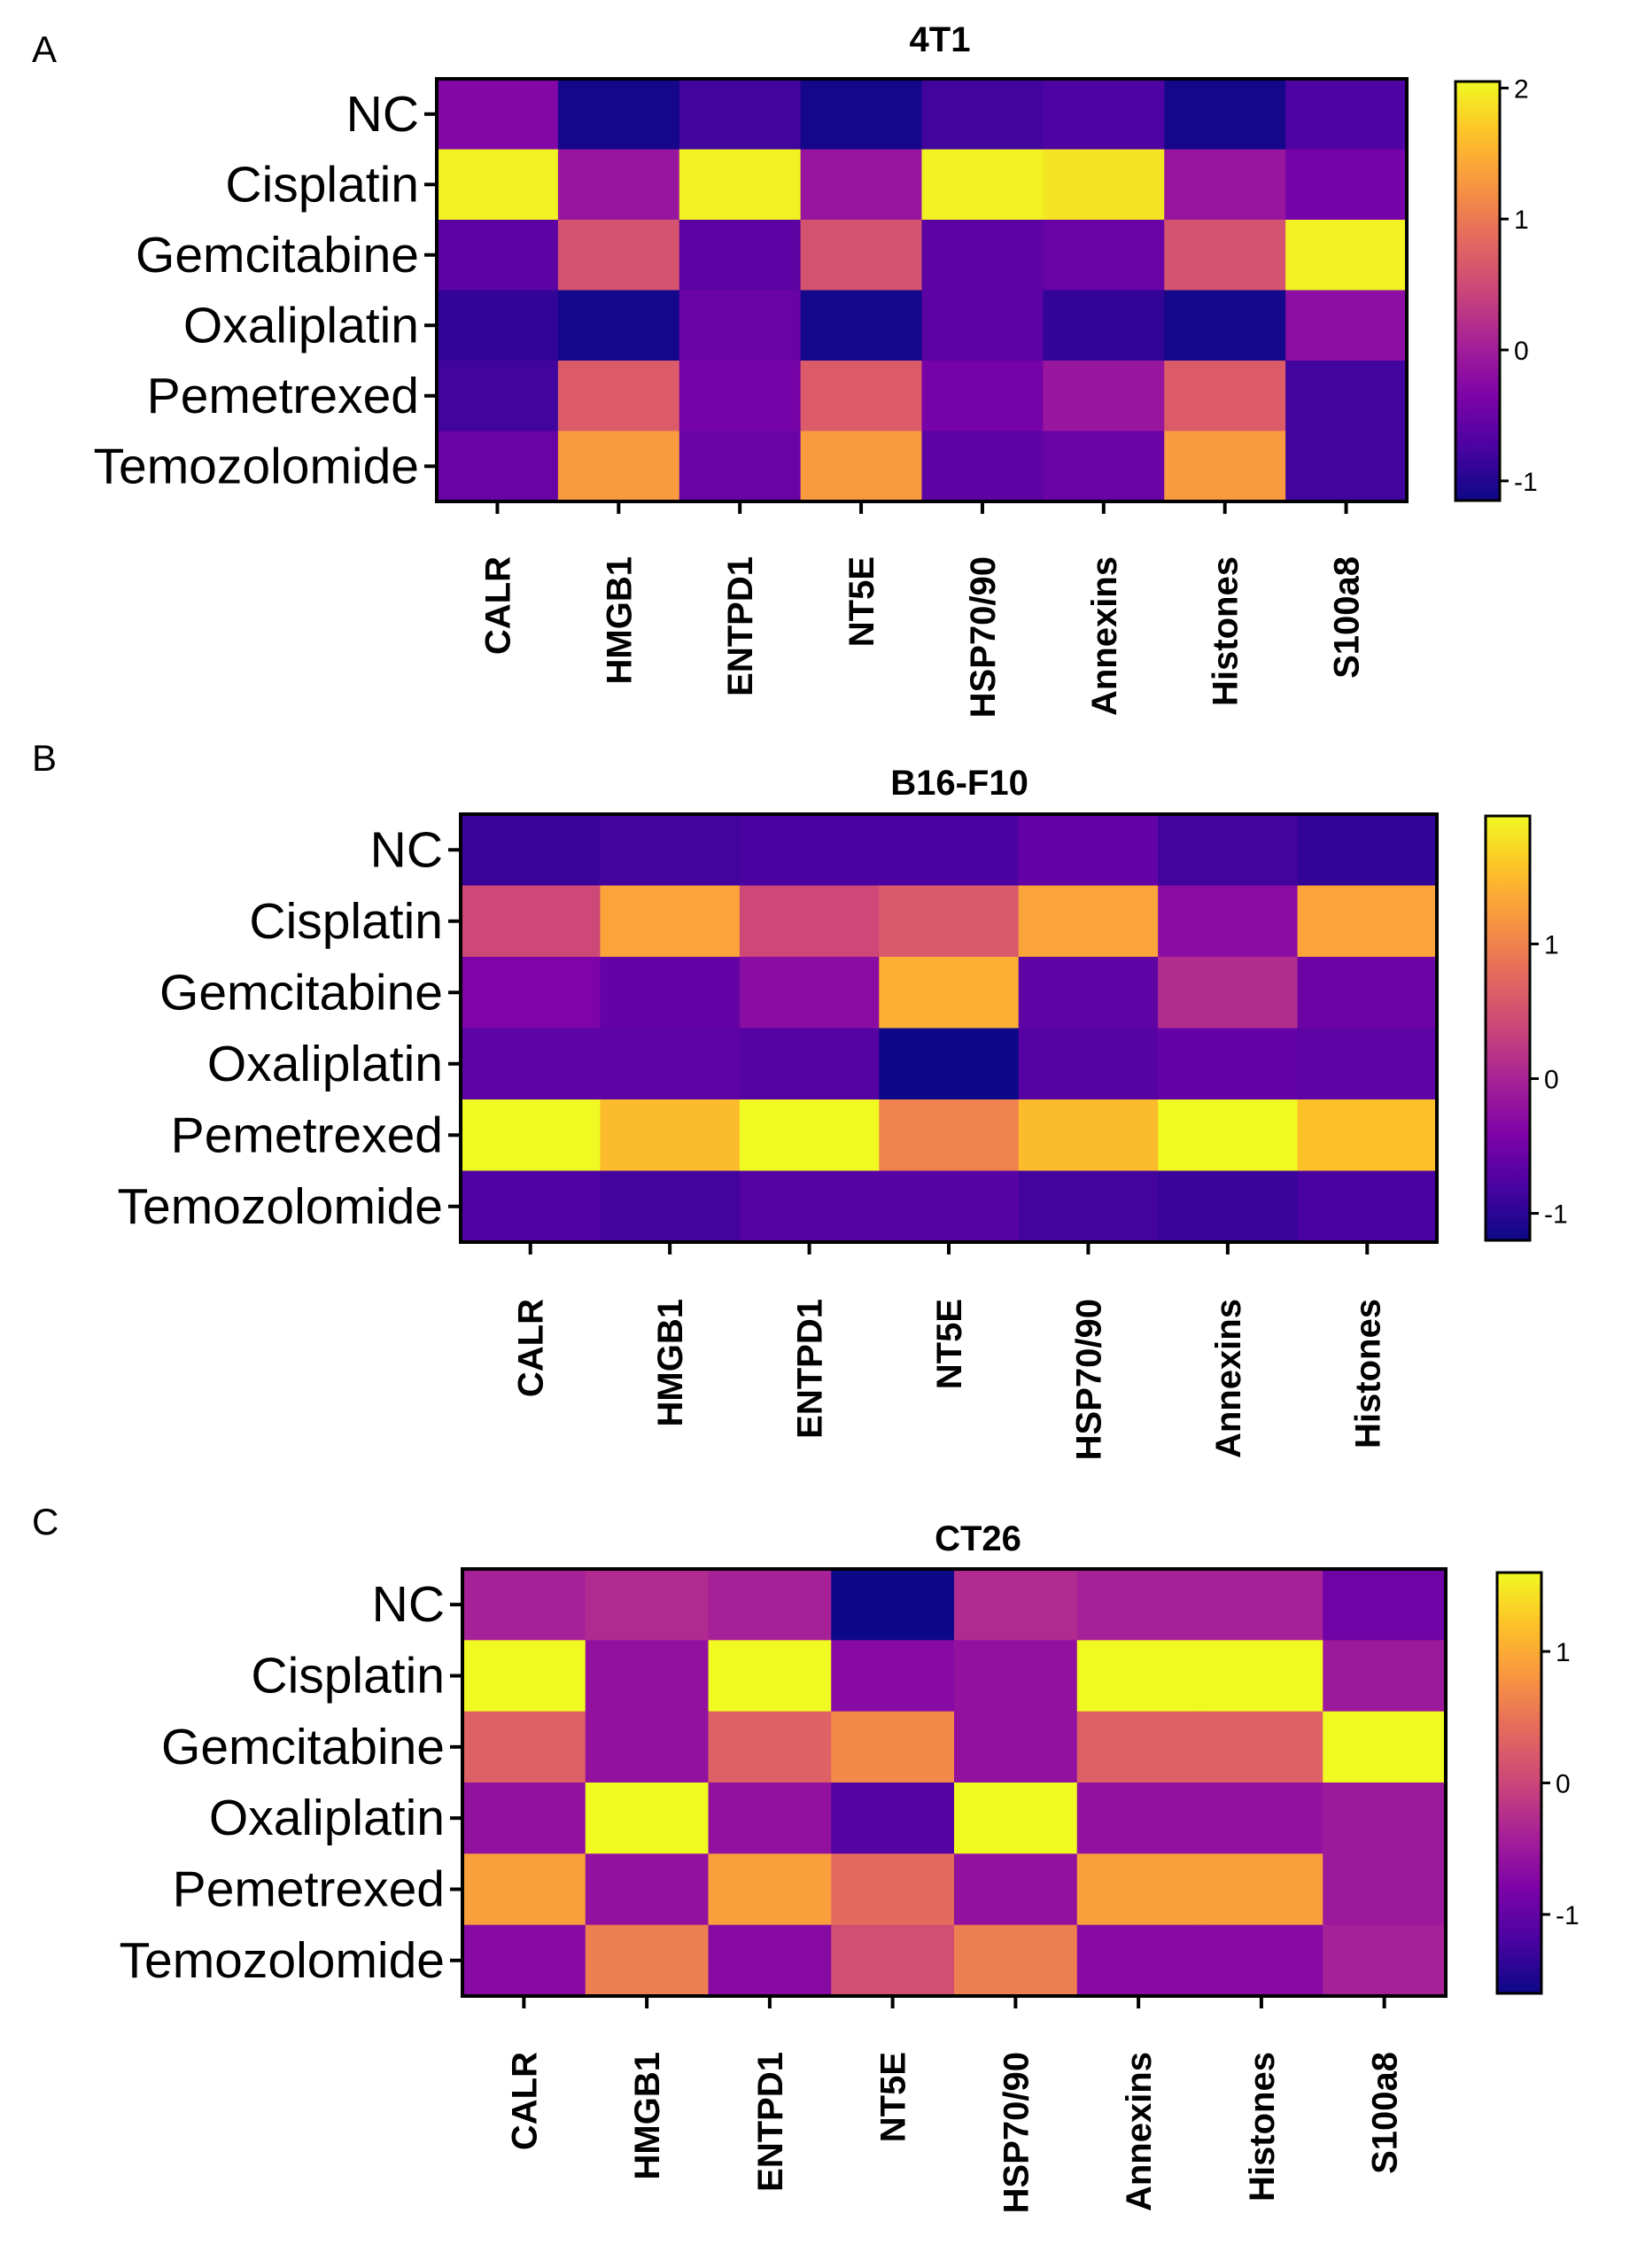 The width and height of the screenshot is (1630, 2268). Describe the element at coordinates (1526, 483) in the screenshot. I see `colorbar-tick-label: -1` at that location.